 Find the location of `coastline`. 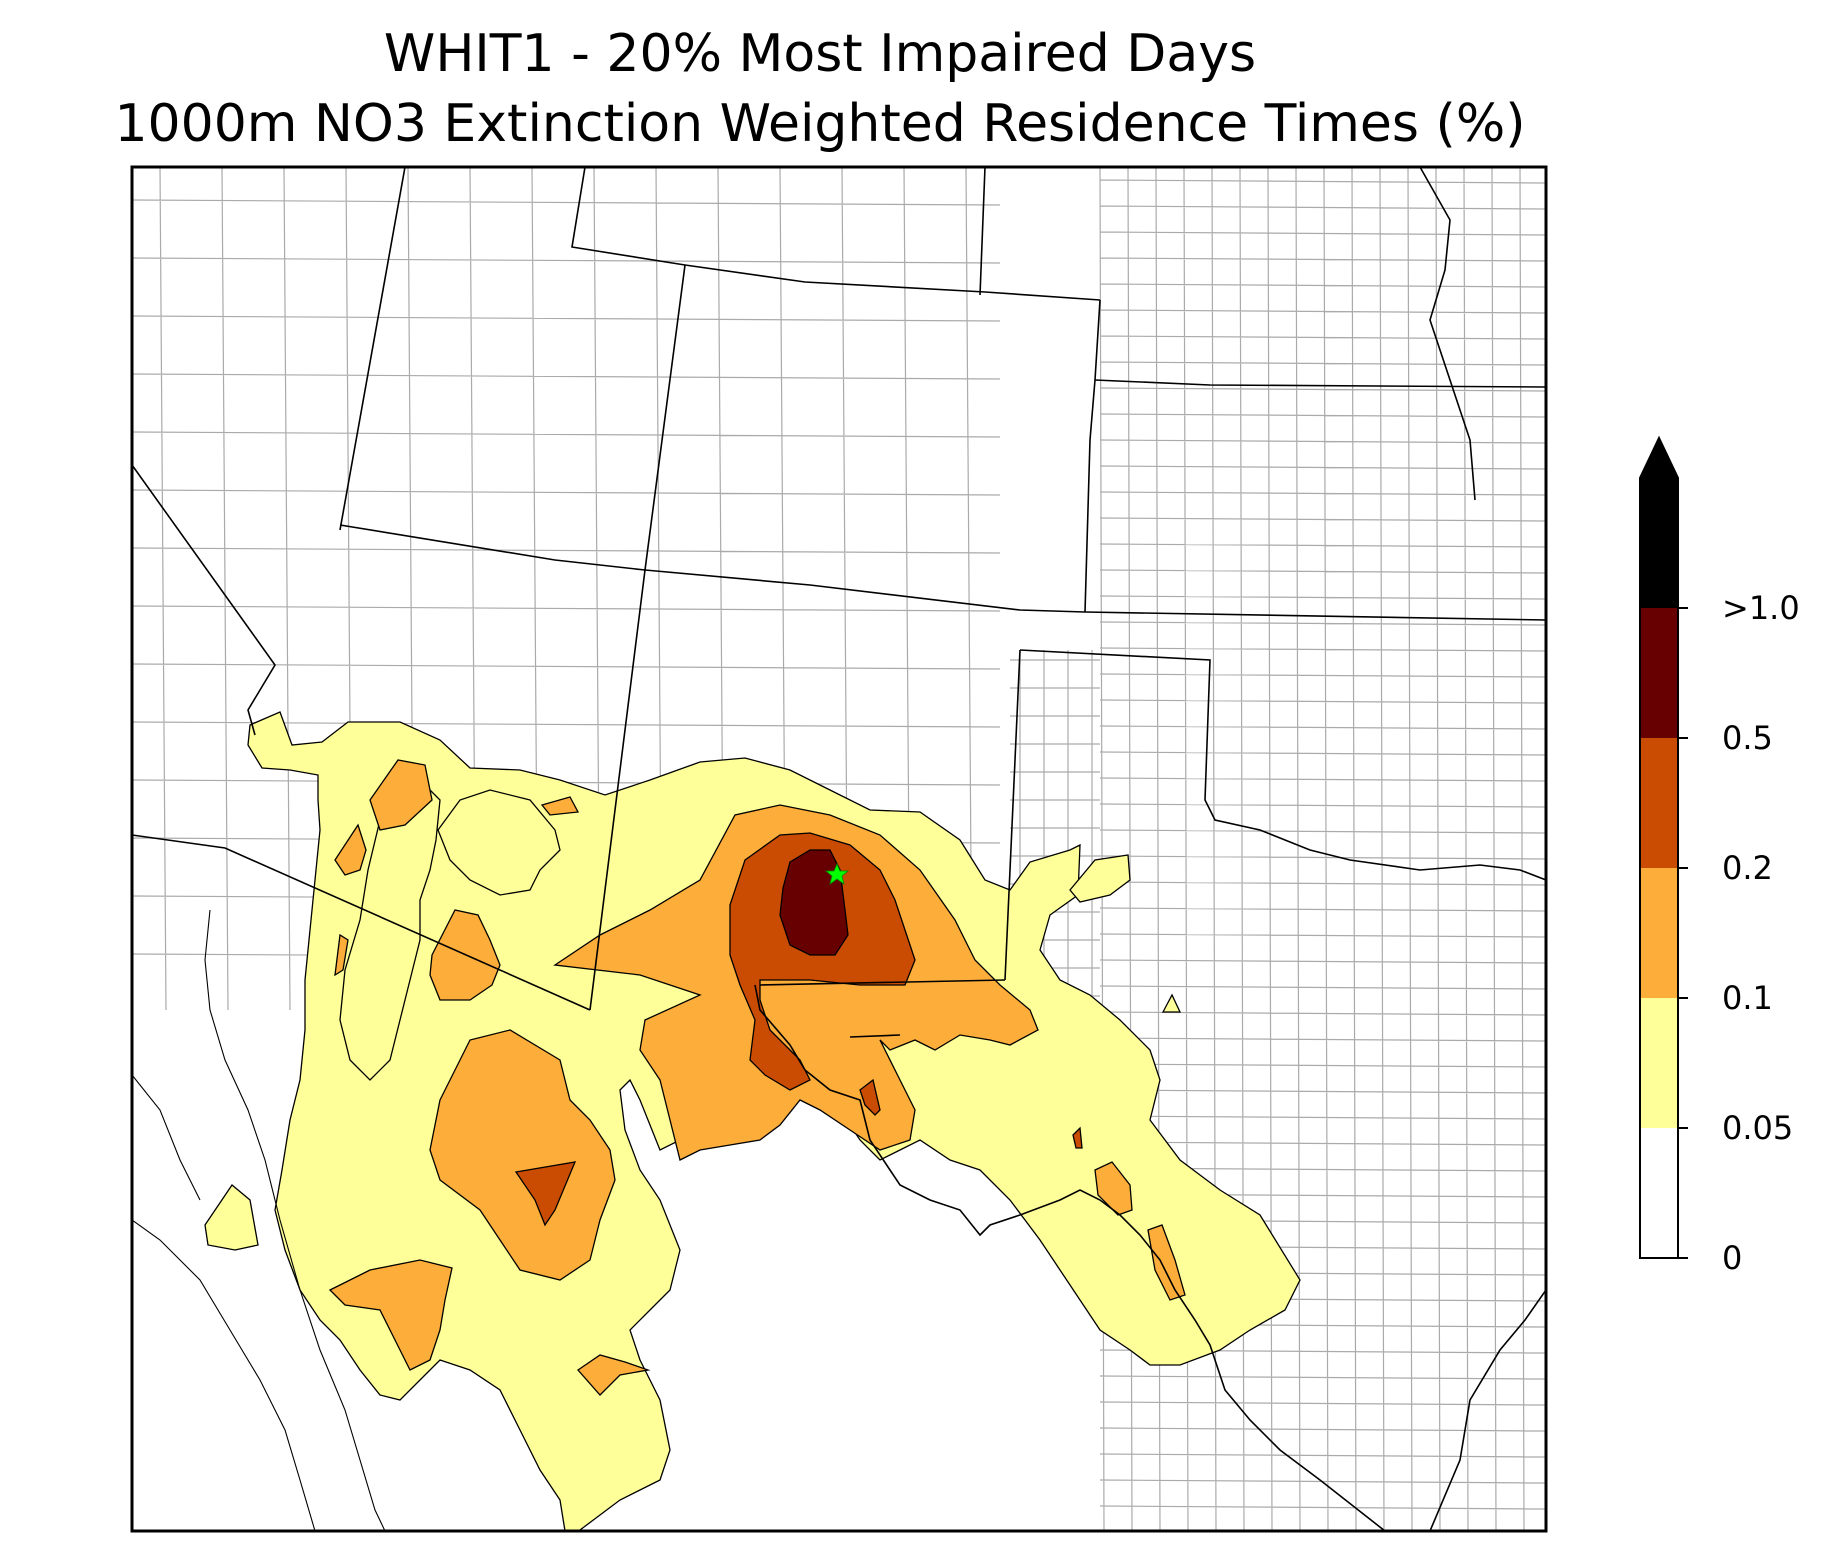

coastline is located at coordinates (259, 1220).